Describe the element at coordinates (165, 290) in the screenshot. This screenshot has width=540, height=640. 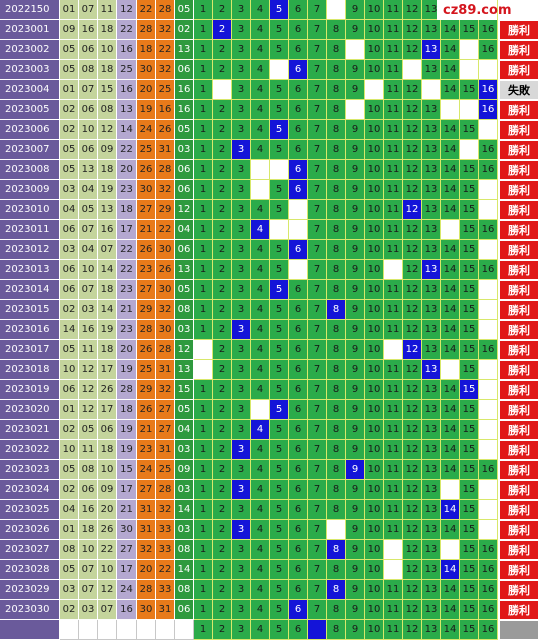
I see `drawn-number: 30` at that location.